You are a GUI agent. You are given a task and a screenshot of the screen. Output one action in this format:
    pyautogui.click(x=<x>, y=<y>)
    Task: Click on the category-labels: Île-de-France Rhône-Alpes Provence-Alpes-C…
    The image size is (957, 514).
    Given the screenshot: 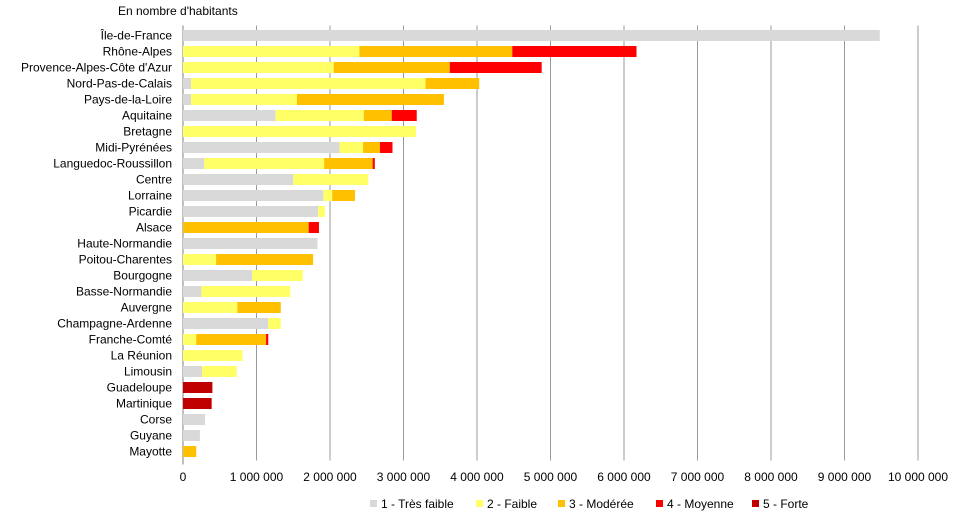 What is the action you would take?
    pyautogui.click(x=96, y=243)
    